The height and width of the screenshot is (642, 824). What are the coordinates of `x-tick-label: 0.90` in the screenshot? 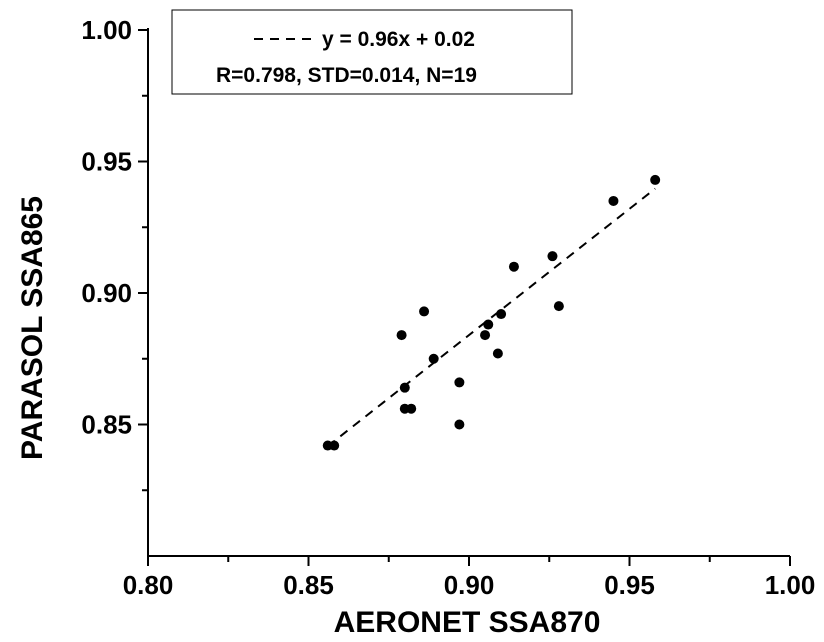 It's located at (469, 585).